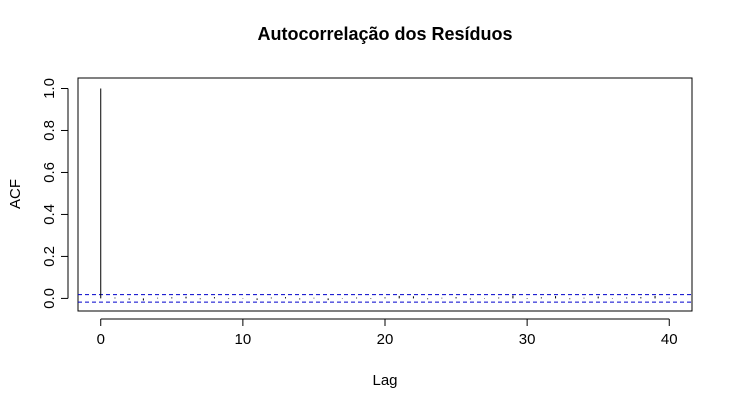 The height and width of the screenshot is (408, 733). Describe the element at coordinates (384, 34) in the screenshot. I see `chart-title: Autocorrelação dos Resíduos` at that location.